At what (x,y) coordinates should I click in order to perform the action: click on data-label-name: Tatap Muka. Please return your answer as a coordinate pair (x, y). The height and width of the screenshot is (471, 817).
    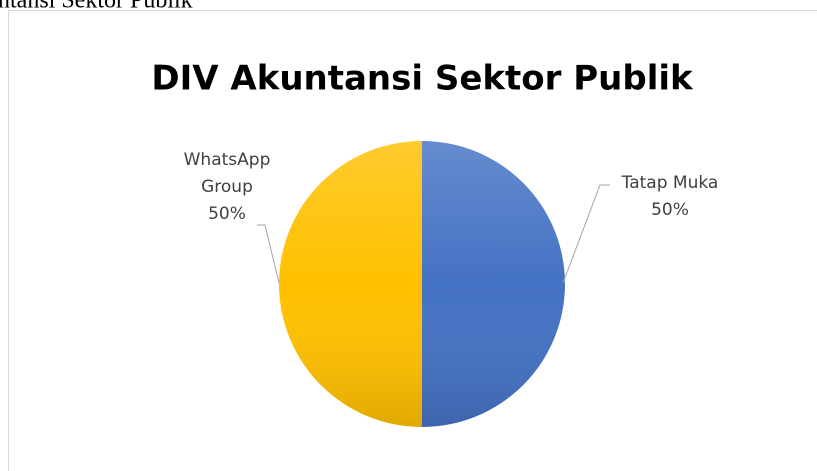
    Looking at the image, I should click on (670, 183).